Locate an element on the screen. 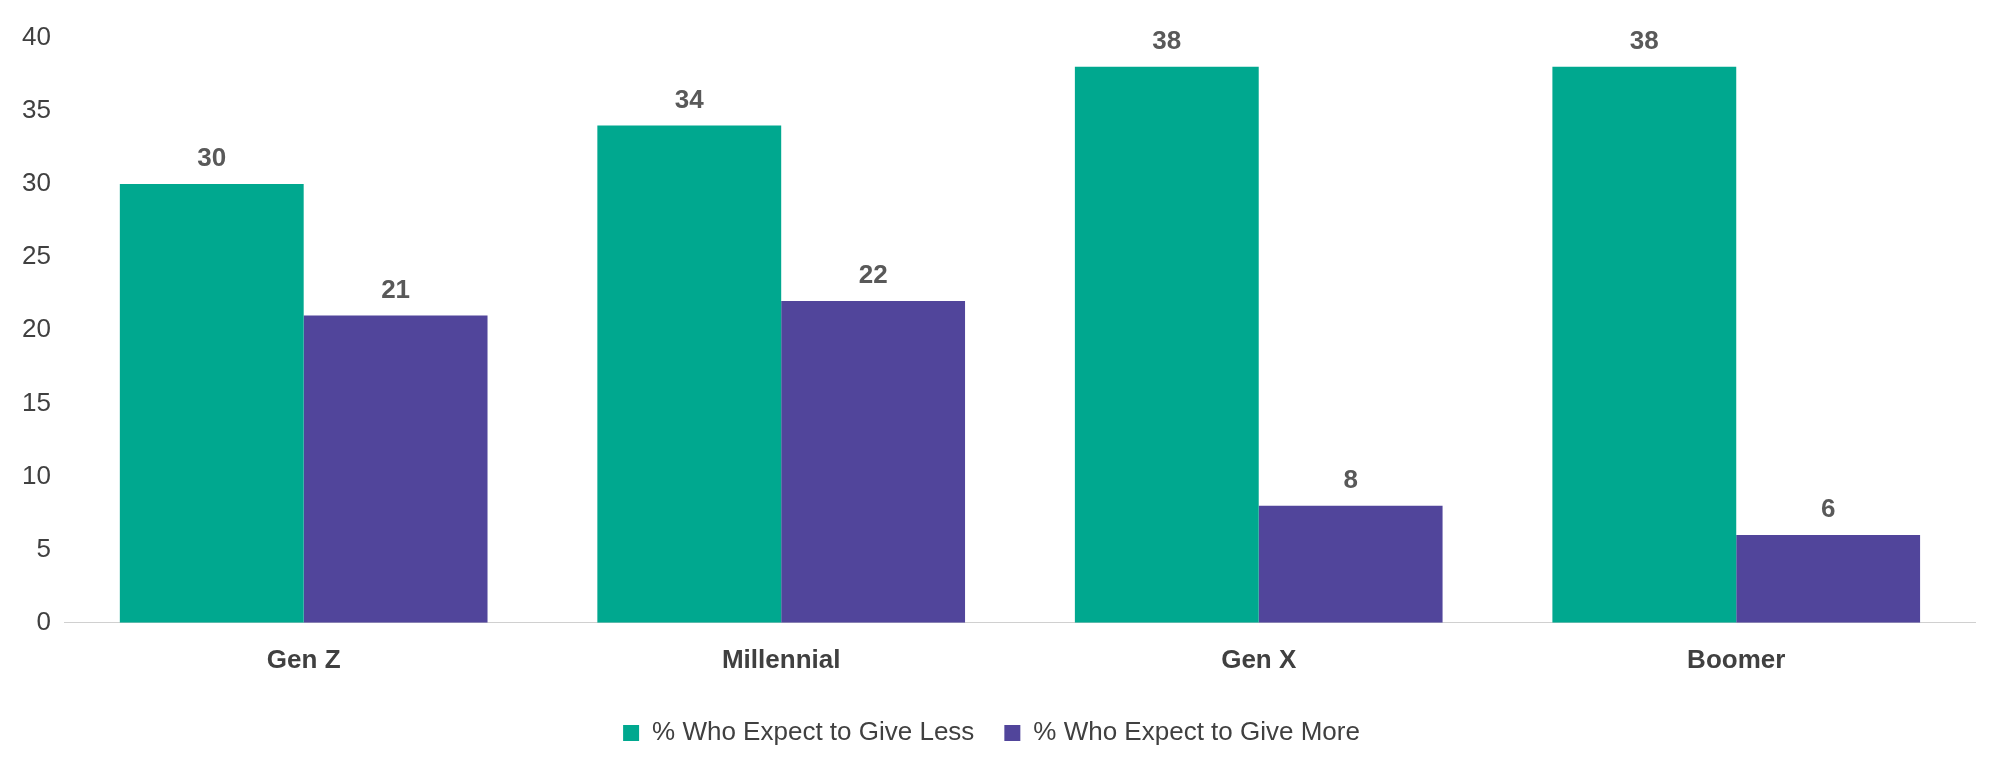  data-label: 34 is located at coordinates (689, 98).